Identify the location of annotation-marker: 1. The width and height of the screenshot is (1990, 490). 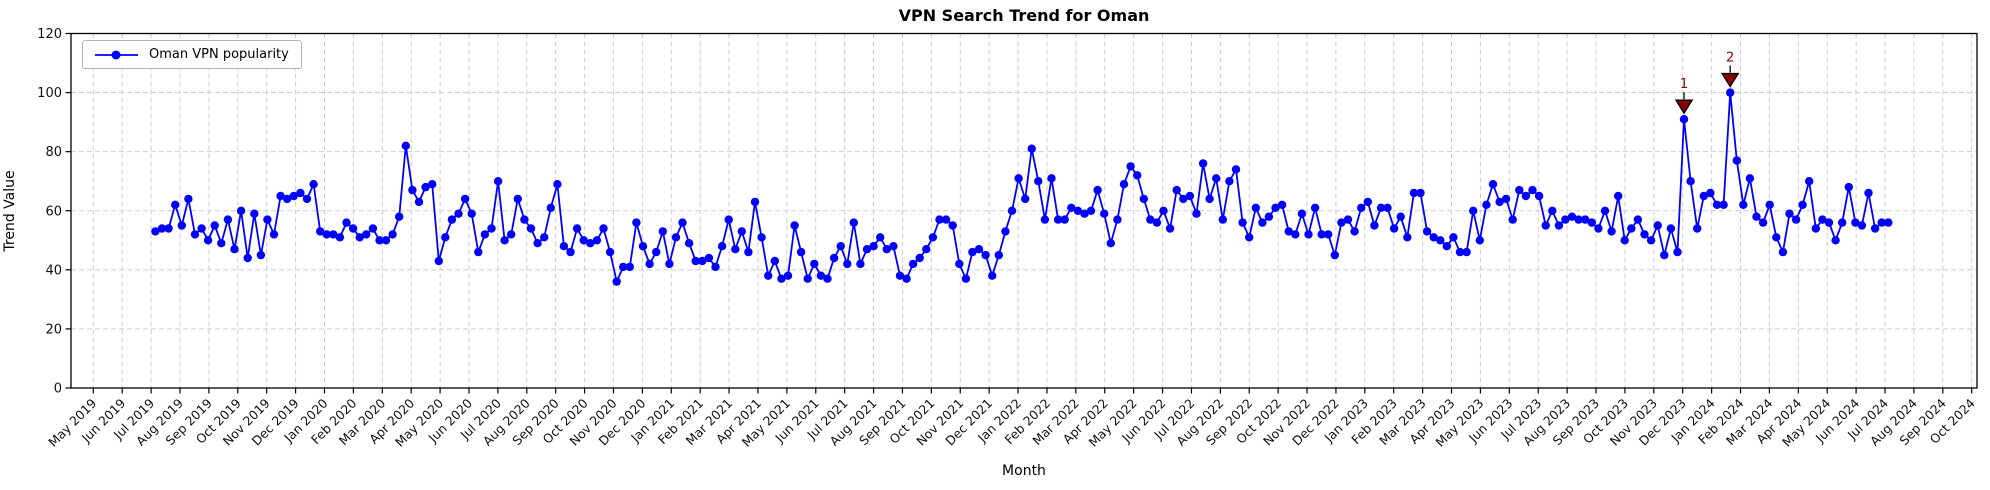
(1684, 96).